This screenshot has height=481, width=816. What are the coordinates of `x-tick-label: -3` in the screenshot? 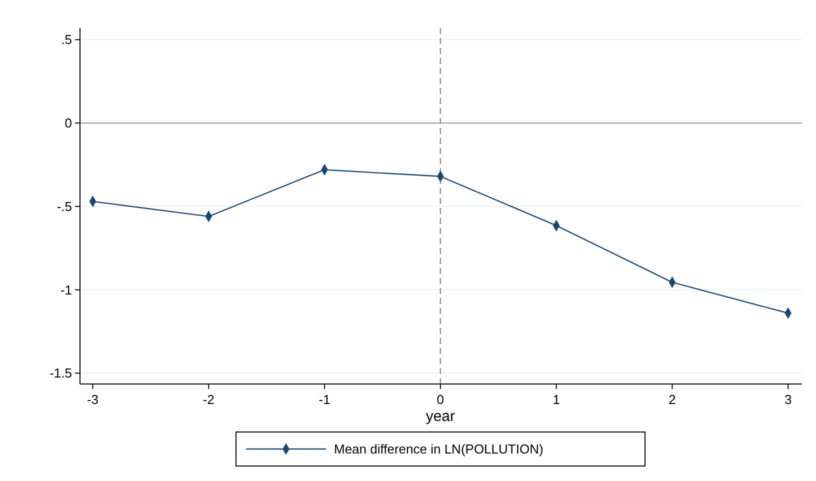 It's located at (92, 399).